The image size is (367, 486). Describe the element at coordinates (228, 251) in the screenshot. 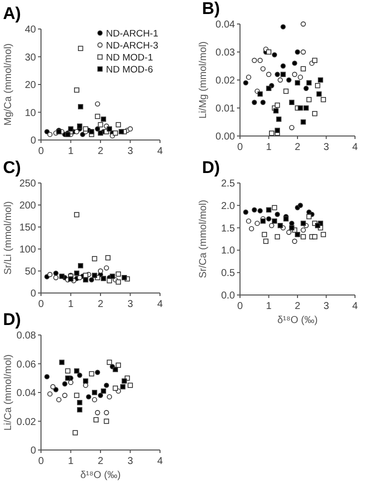

I see `y-tick-label: 1.0` at that location.